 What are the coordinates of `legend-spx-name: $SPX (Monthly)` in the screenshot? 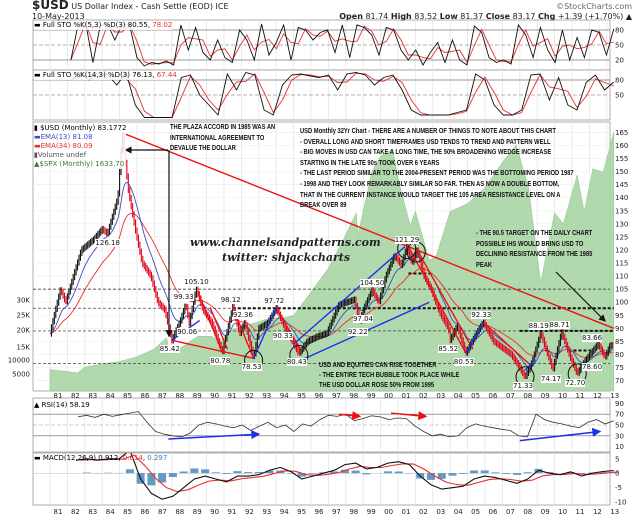 It's located at (66, 164).